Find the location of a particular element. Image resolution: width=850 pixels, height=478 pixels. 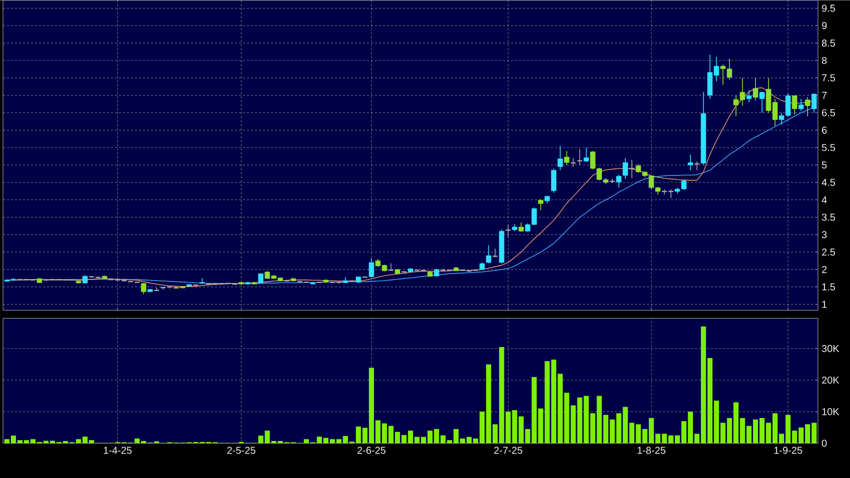

x-tick-label: 2-5-25 is located at coordinates (241, 450).